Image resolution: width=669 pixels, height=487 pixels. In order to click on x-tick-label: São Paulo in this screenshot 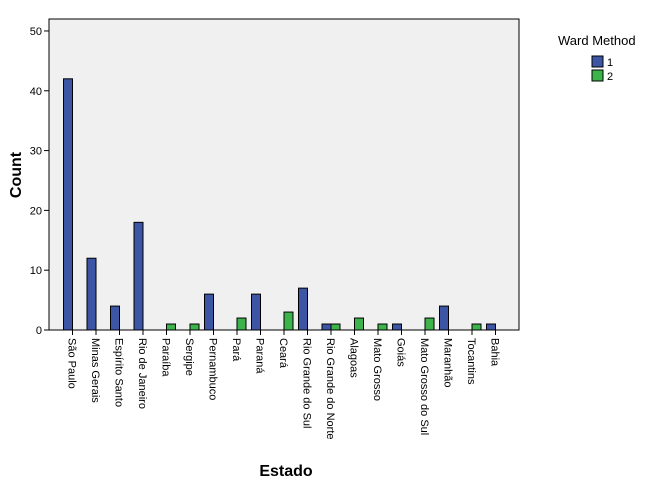, I will do `click(72, 363)`.